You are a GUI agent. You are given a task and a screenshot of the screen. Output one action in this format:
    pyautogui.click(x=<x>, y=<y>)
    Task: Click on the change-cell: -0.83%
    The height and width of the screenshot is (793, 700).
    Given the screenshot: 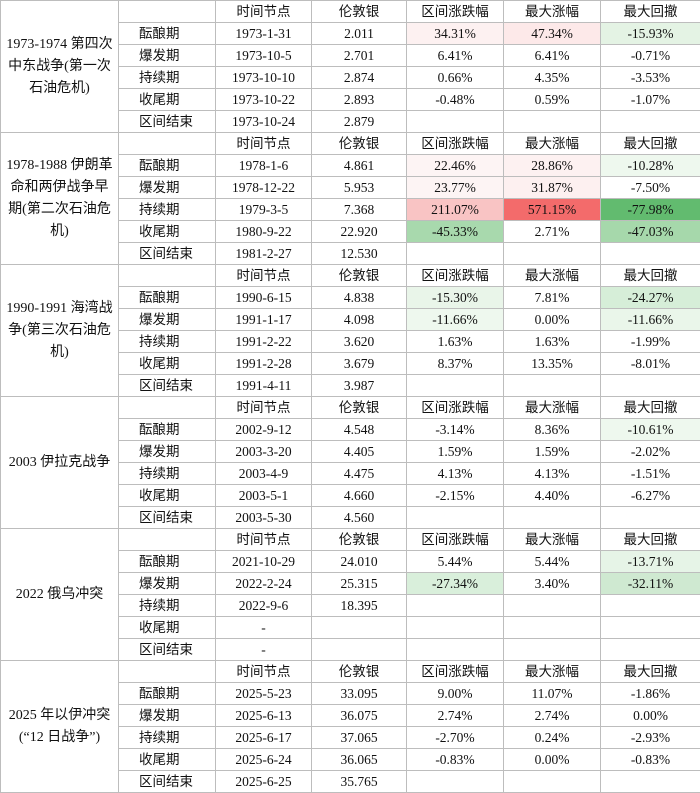 What is the action you would take?
    pyautogui.click(x=455, y=760)
    